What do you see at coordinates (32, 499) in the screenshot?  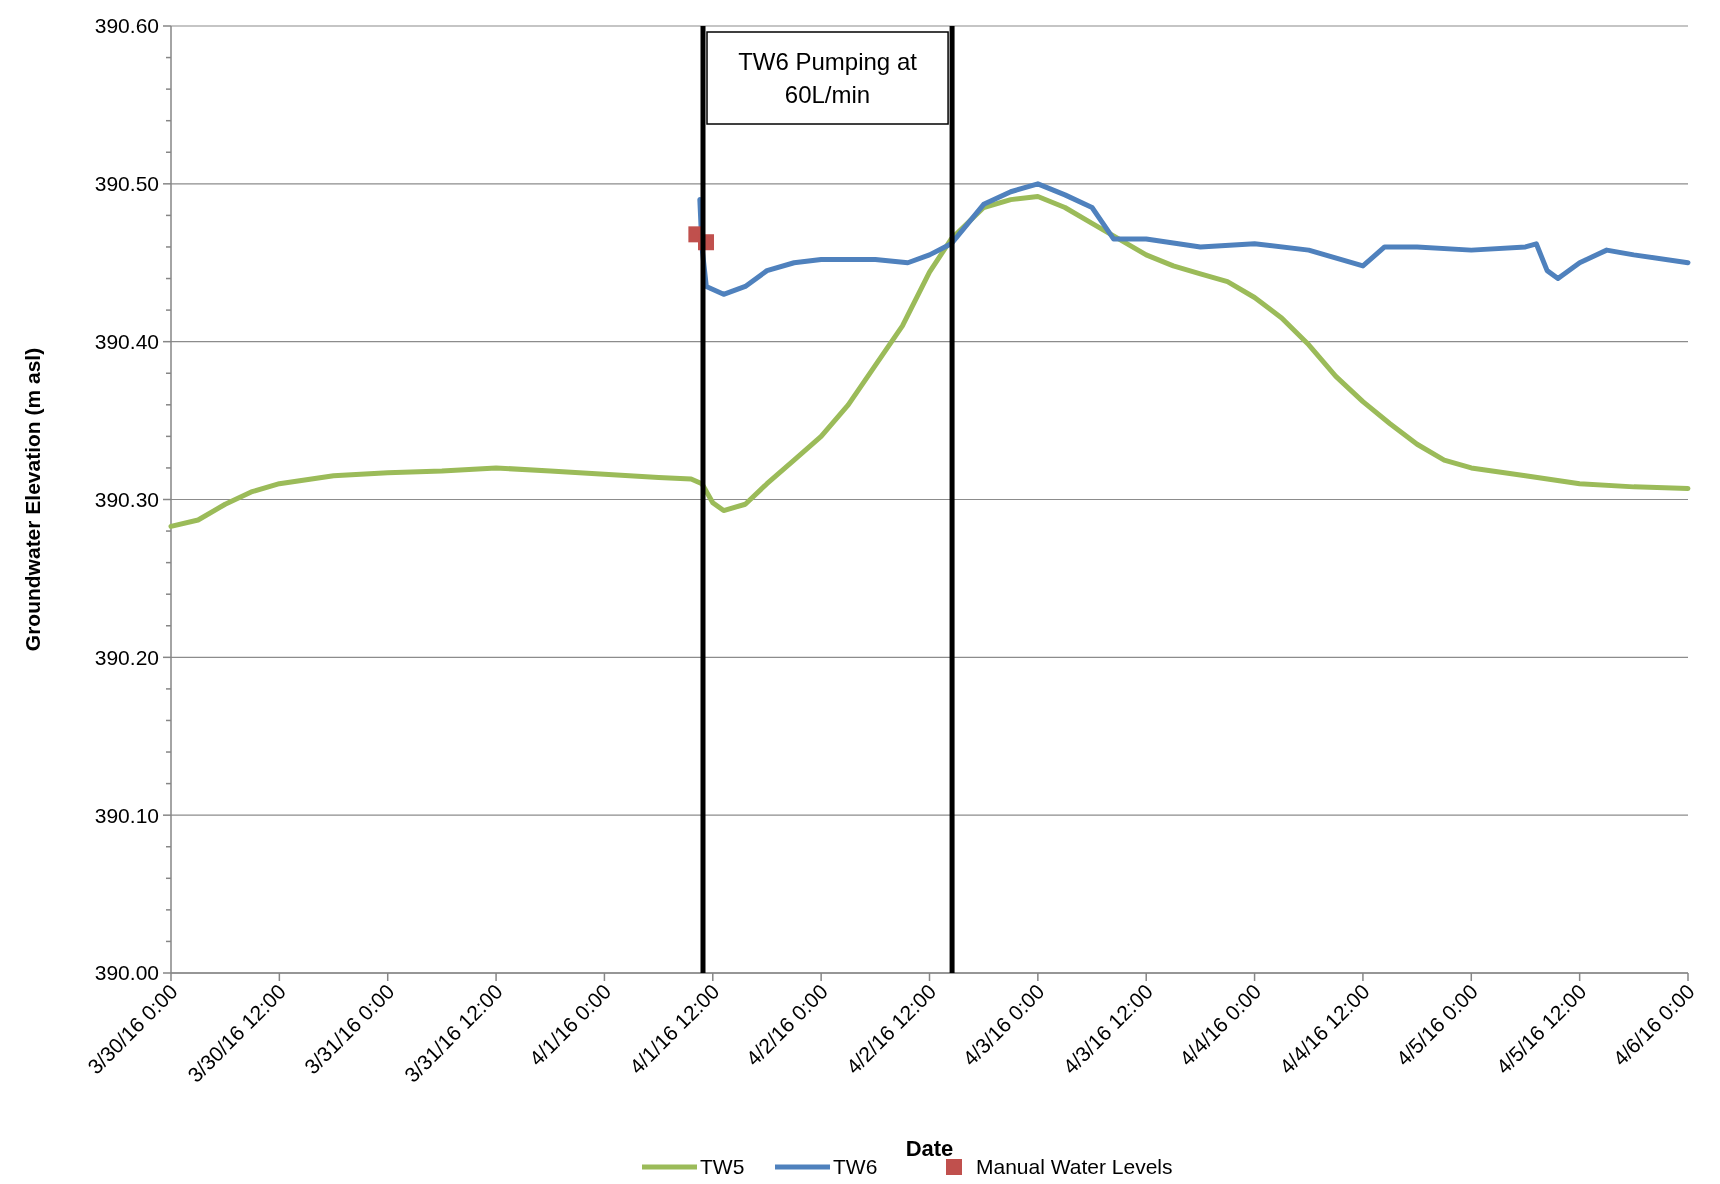 I see `y-axis-title: Groundwater Elevation (m asl)` at bounding box center [32, 499].